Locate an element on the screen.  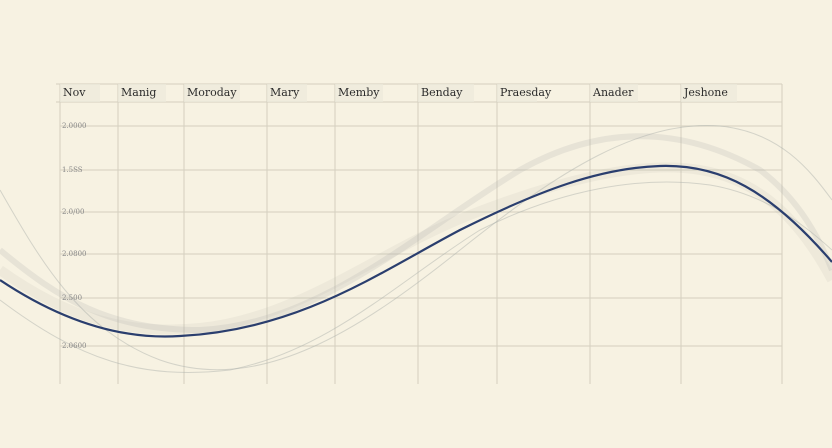
column-label: Manig is located at coordinates (138, 92).